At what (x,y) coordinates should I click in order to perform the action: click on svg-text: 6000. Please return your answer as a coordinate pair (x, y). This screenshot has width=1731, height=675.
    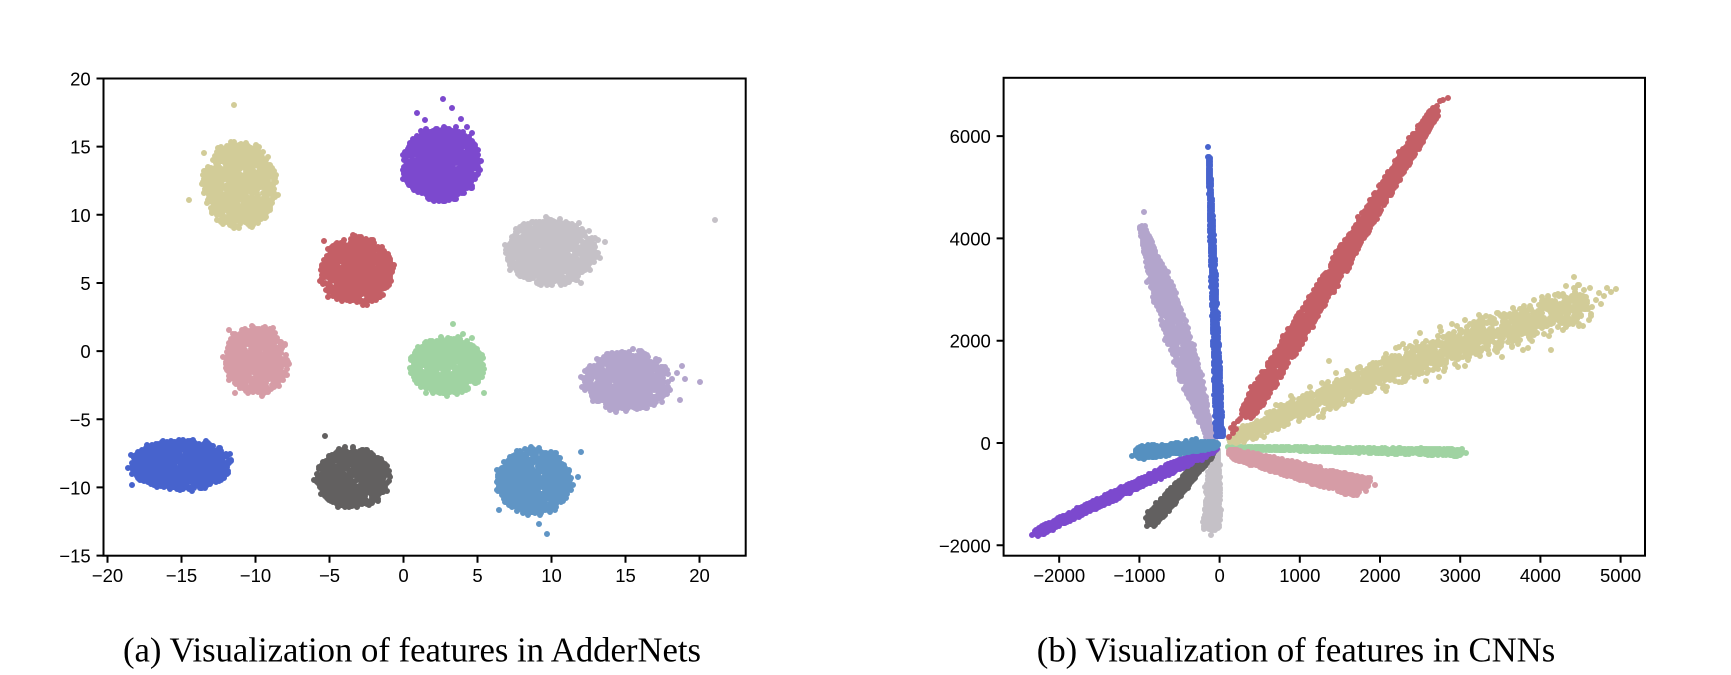
    Looking at the image, I should click on (970, 136).